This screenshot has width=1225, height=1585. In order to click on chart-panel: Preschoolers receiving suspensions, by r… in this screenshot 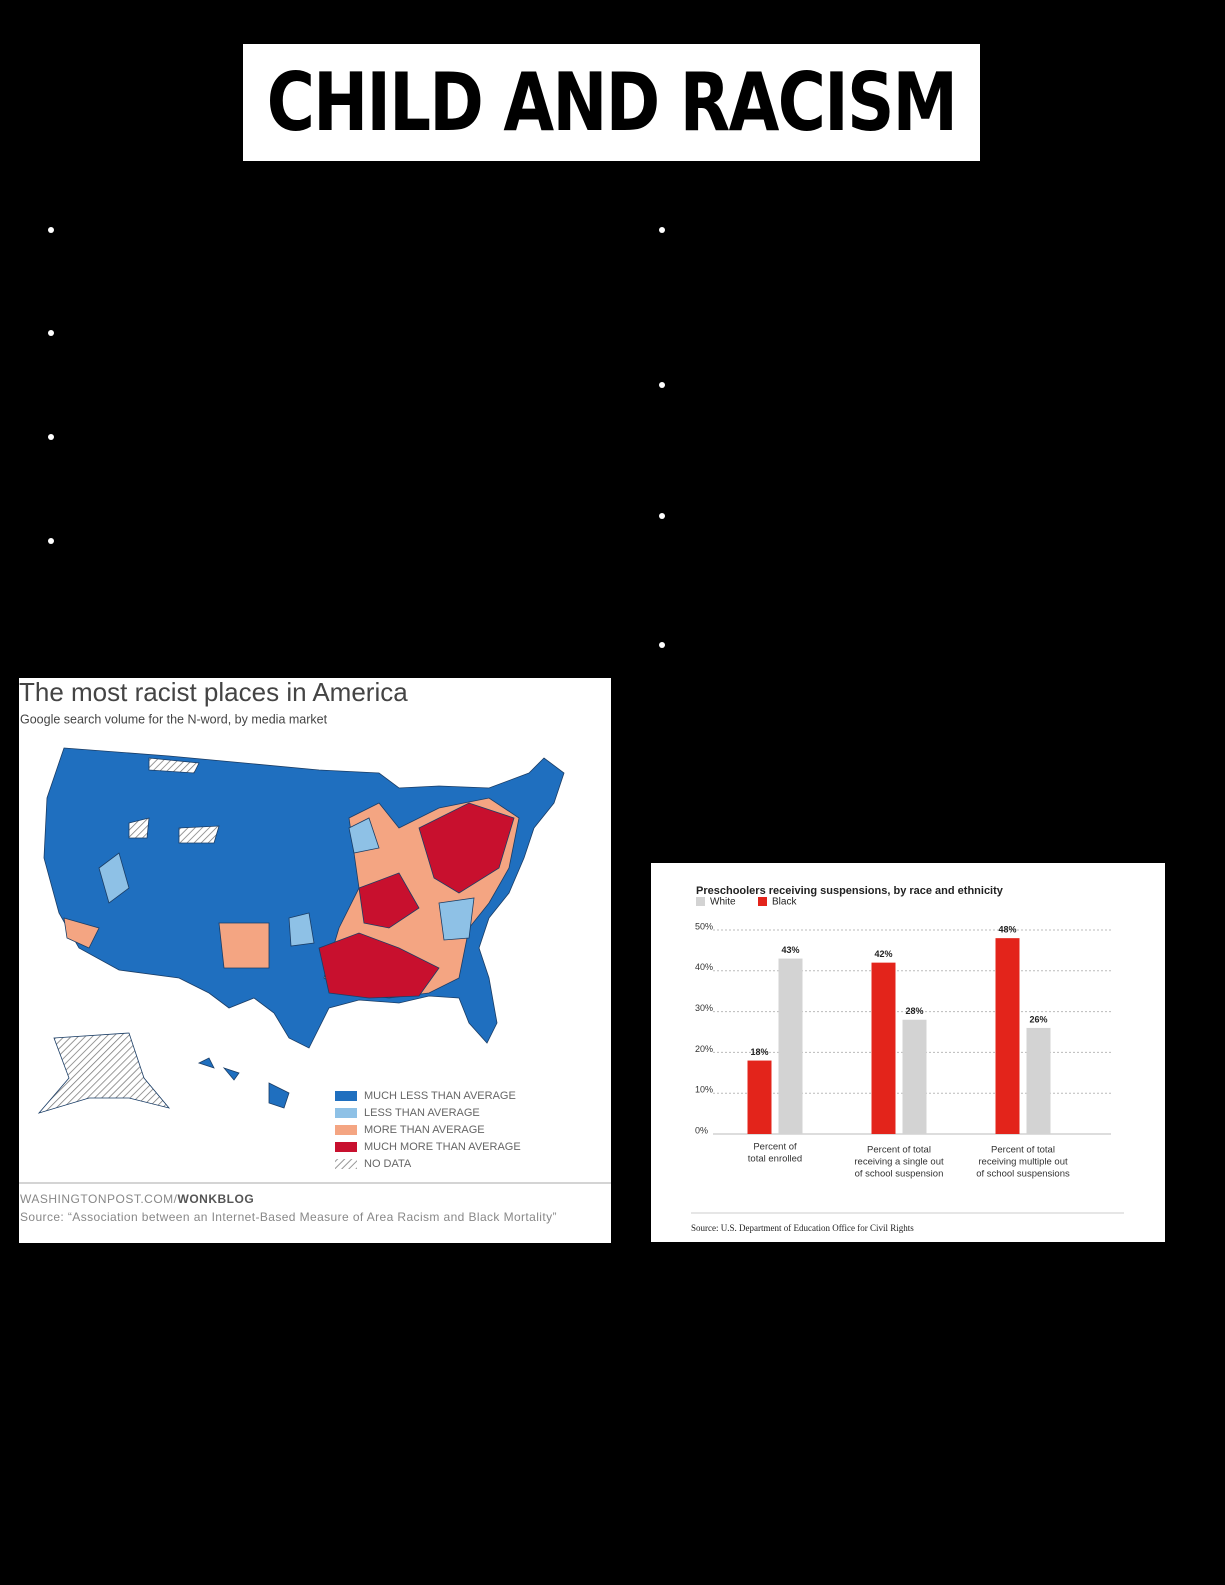, I will do `click(908, 1052)`.